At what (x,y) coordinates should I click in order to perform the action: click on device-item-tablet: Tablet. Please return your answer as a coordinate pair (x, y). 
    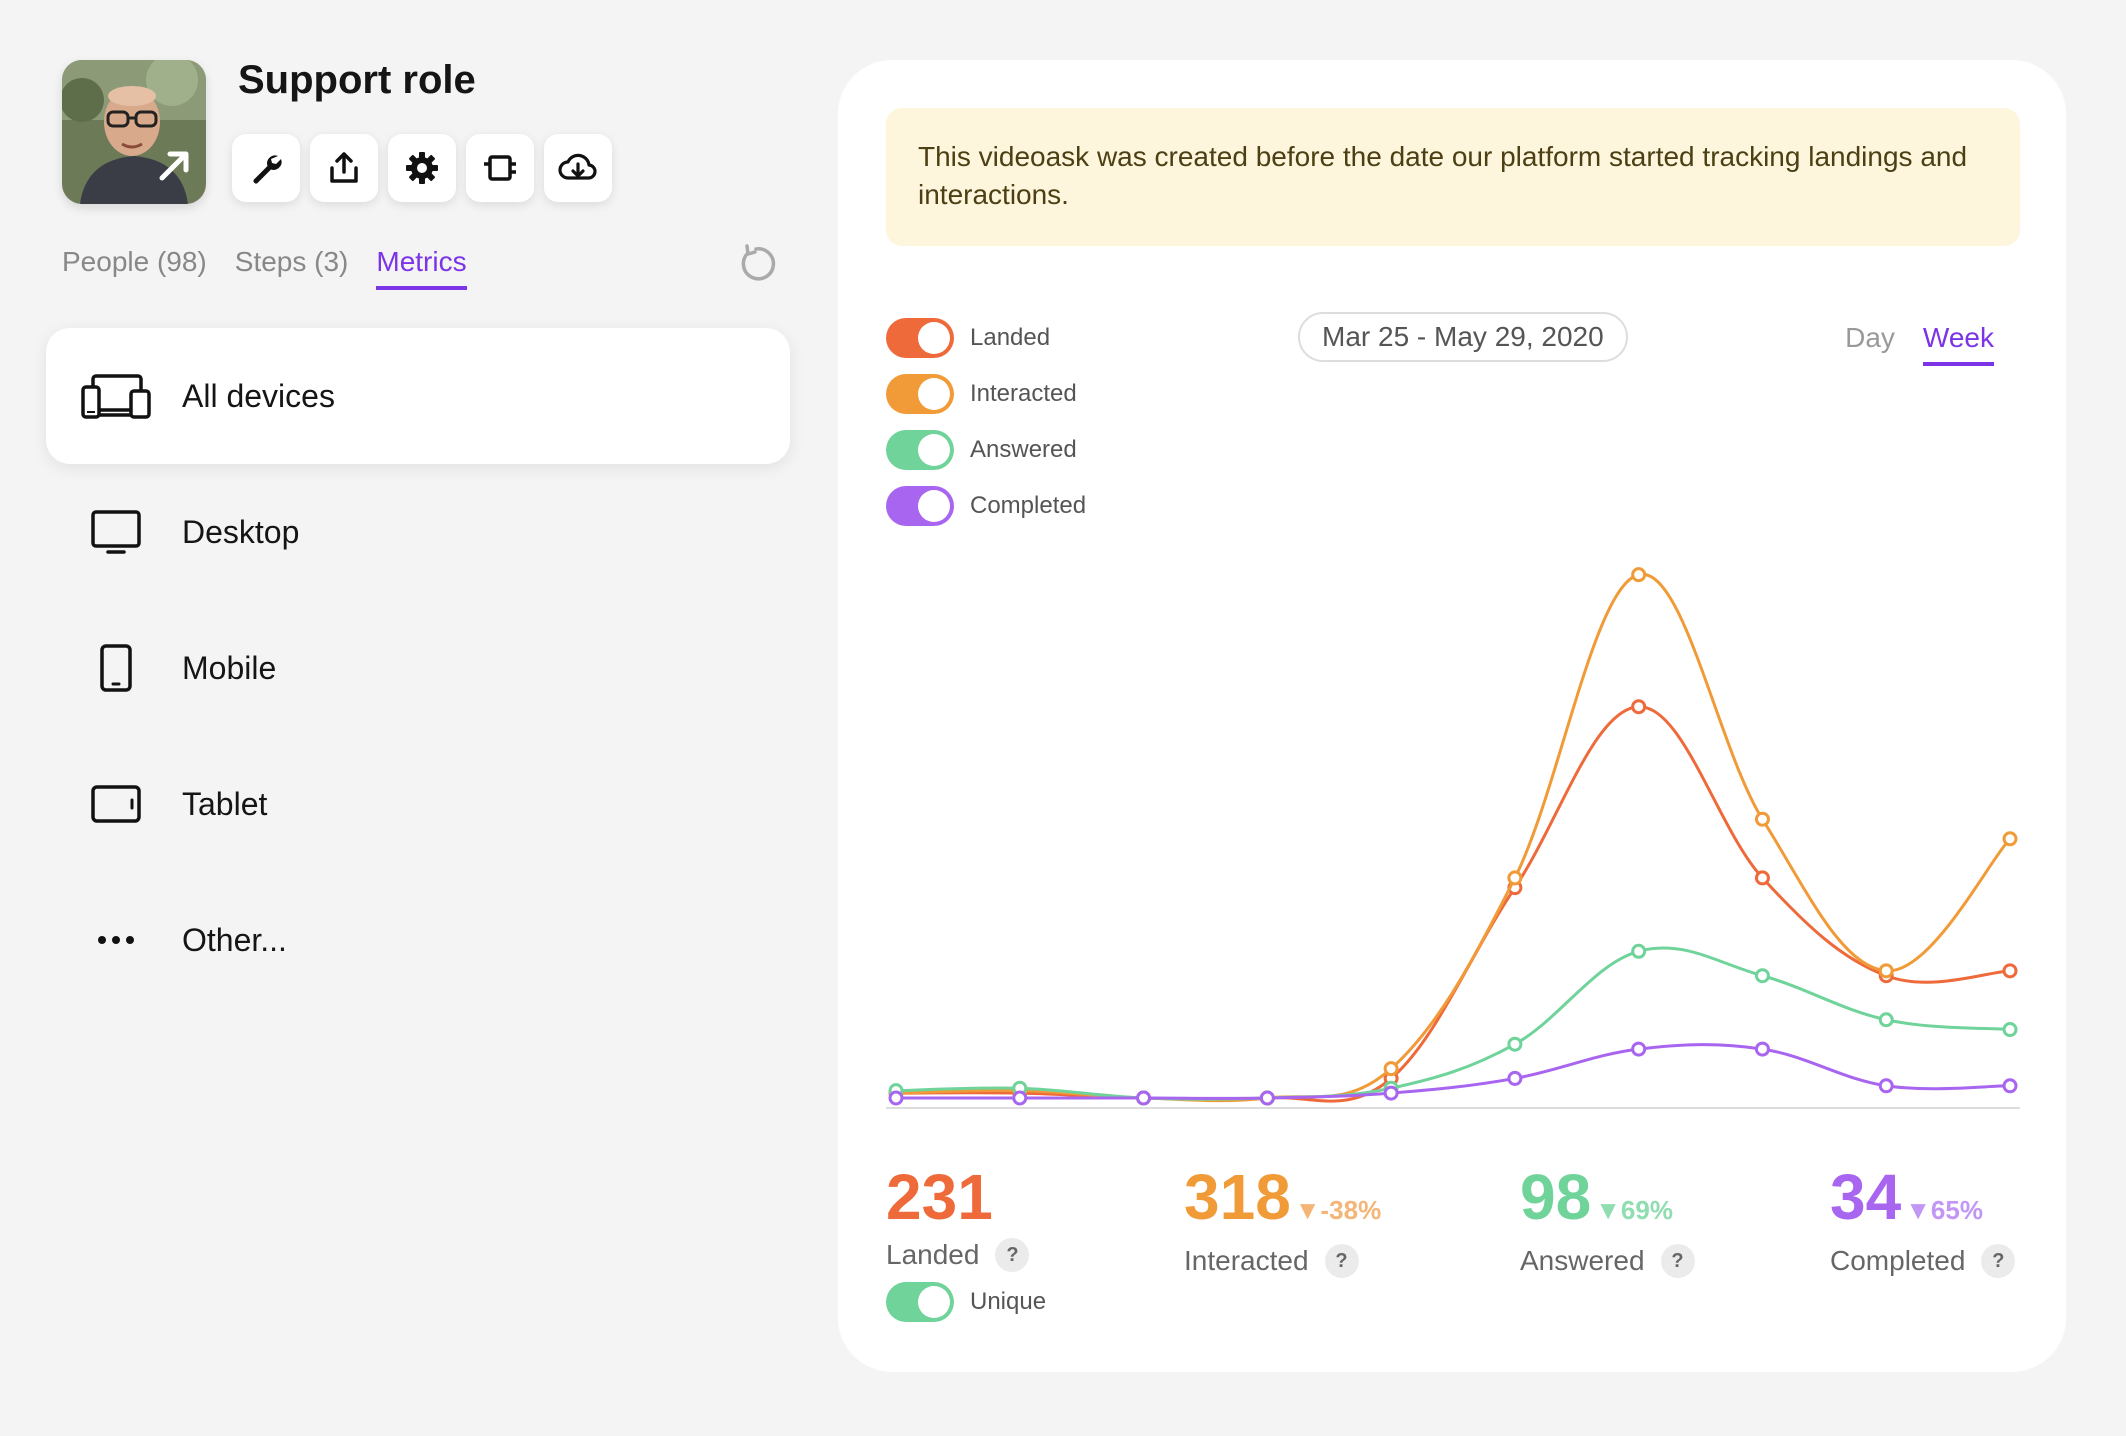
    Looking at the image, I should click on (418, 804).